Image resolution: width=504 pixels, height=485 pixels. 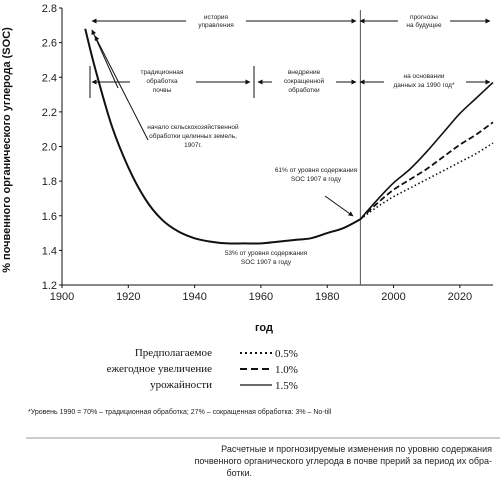 I want to click on legend-line-2: ежегодное увеличение, so click(x=159, y=369).